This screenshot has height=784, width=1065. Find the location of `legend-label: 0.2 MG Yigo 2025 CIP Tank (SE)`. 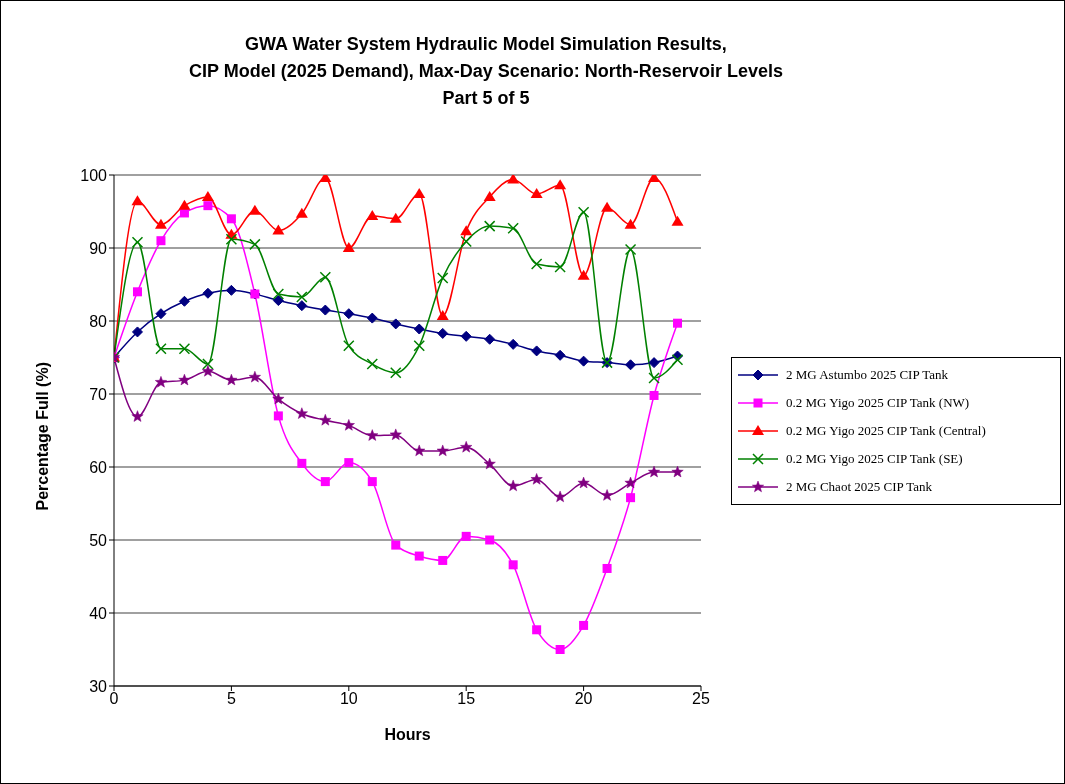

legend-label: 0.2 MG Yigo 2025 CIP Tank (SE) is located at coordinates (874, 459).